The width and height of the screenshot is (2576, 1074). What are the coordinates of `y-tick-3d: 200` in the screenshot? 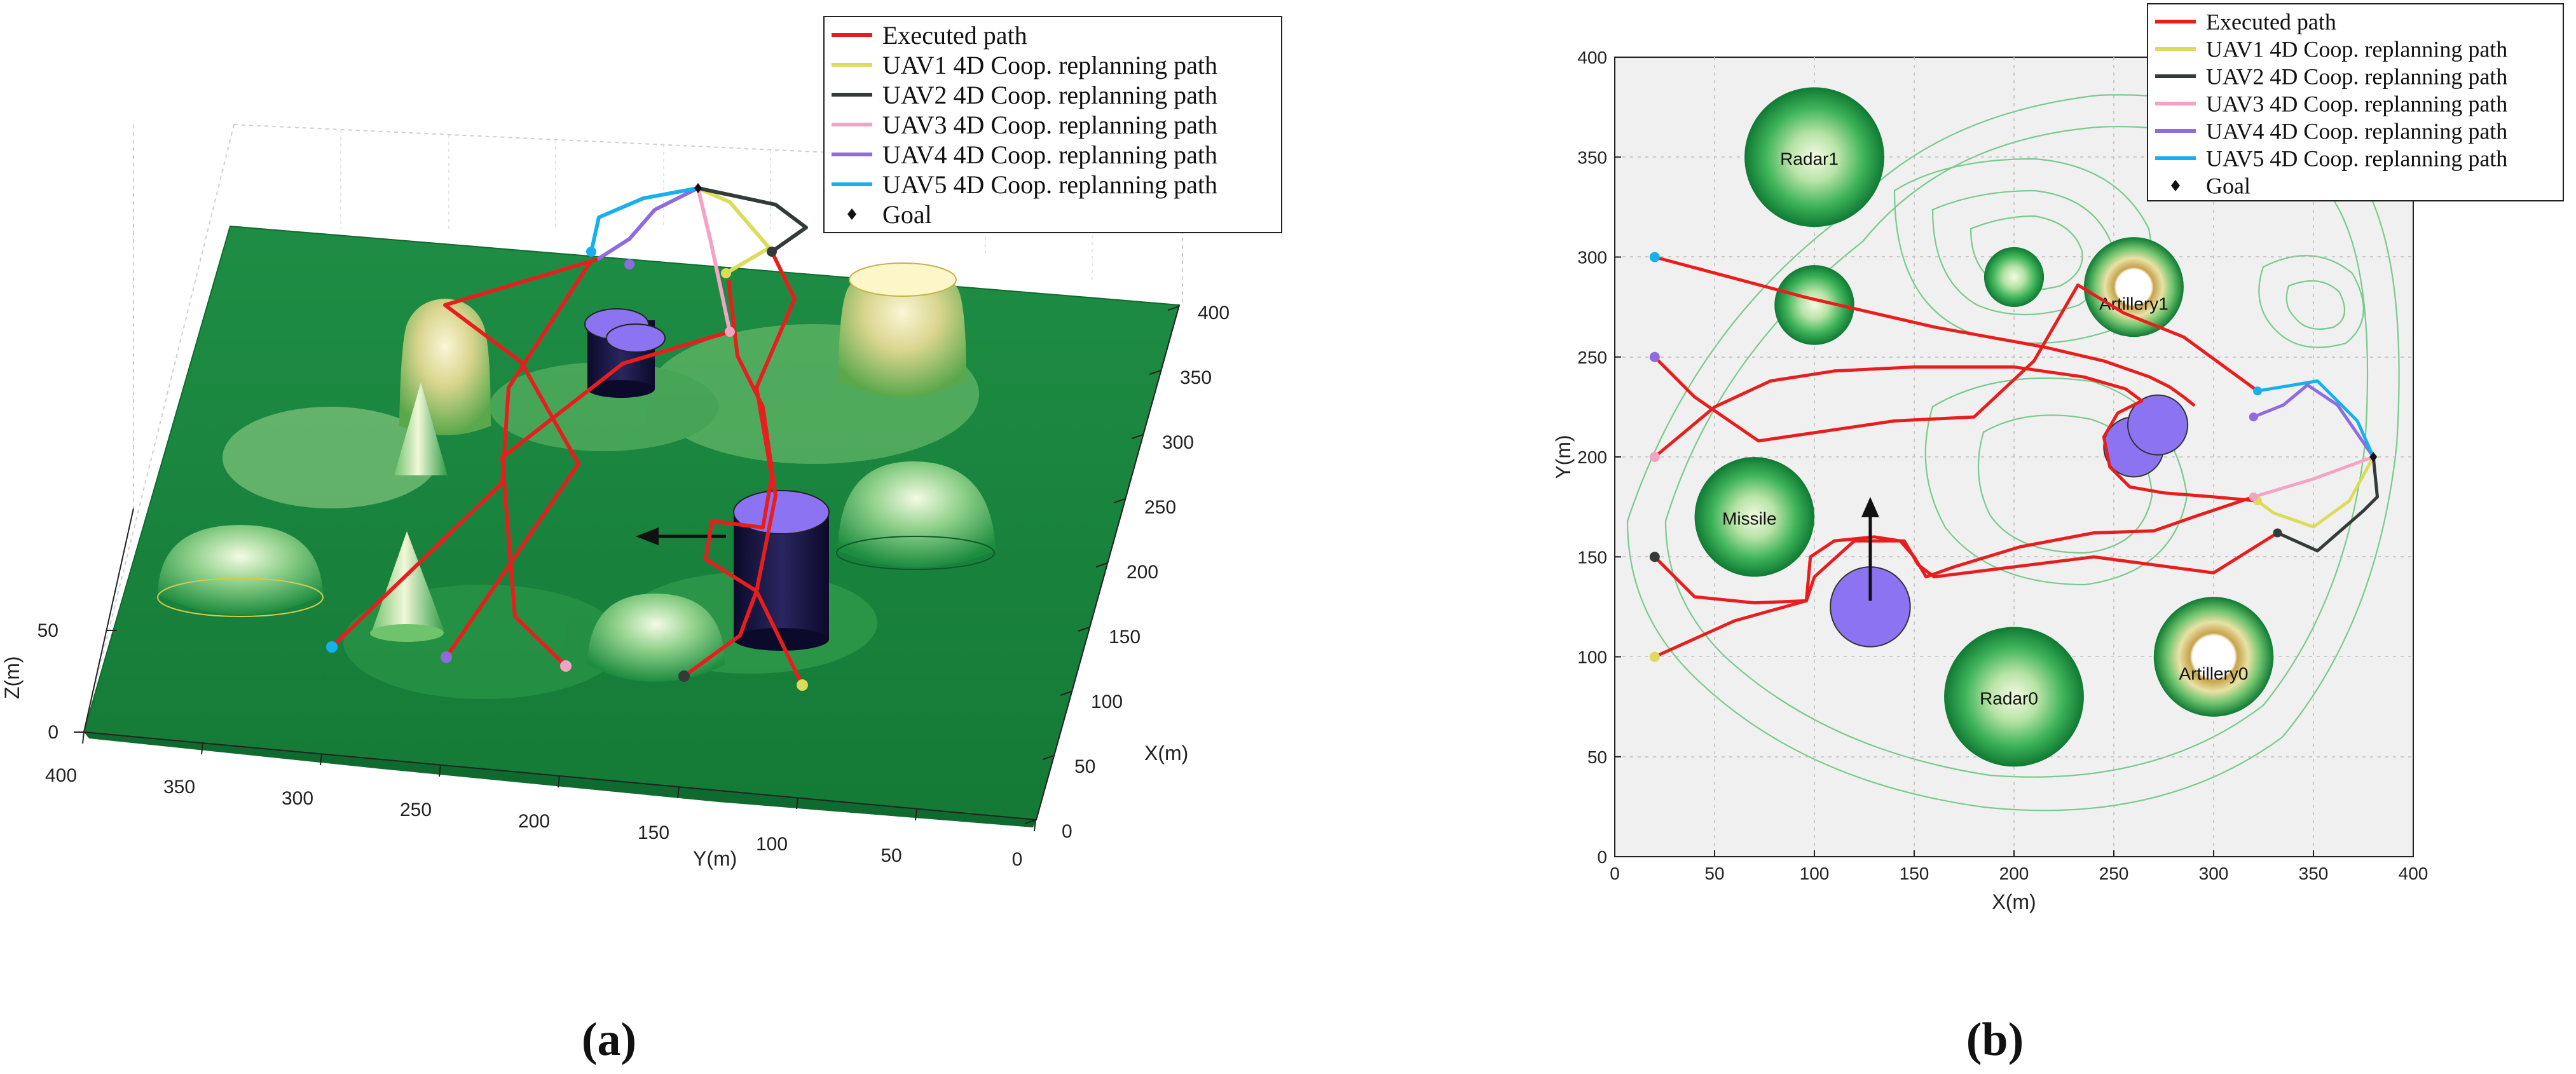 It's located at (534, 822).